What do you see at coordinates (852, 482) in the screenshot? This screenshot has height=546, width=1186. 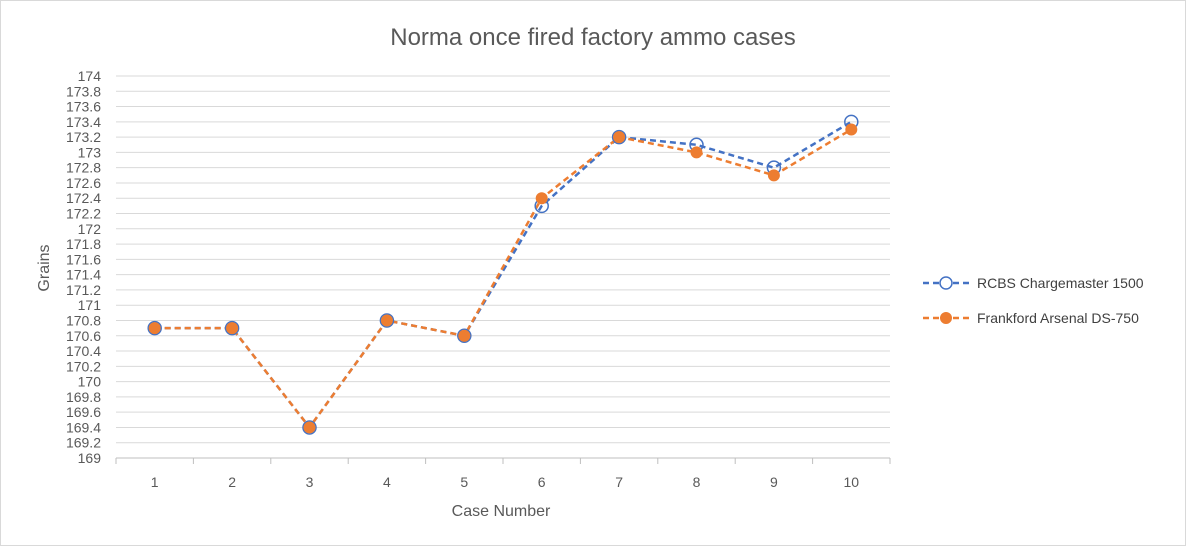 I see `x-tick-label: 10` at bounding box center [852, 482].